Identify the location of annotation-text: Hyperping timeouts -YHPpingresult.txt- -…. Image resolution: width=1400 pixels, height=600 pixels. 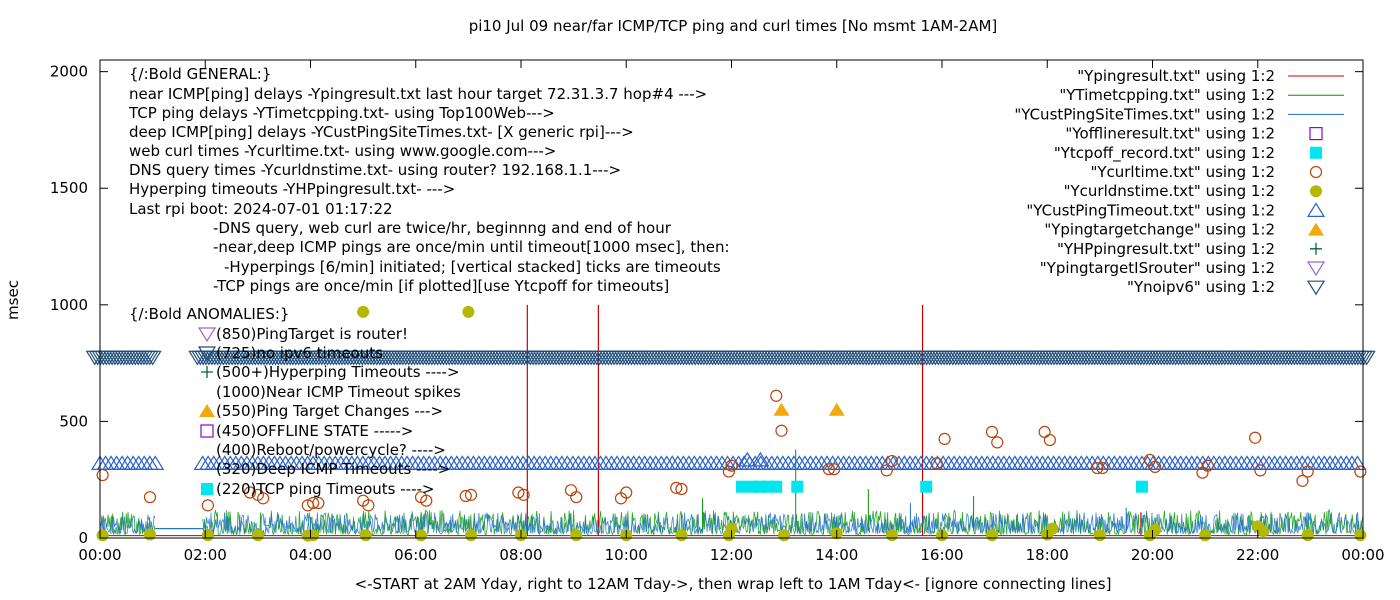
(292, 189).